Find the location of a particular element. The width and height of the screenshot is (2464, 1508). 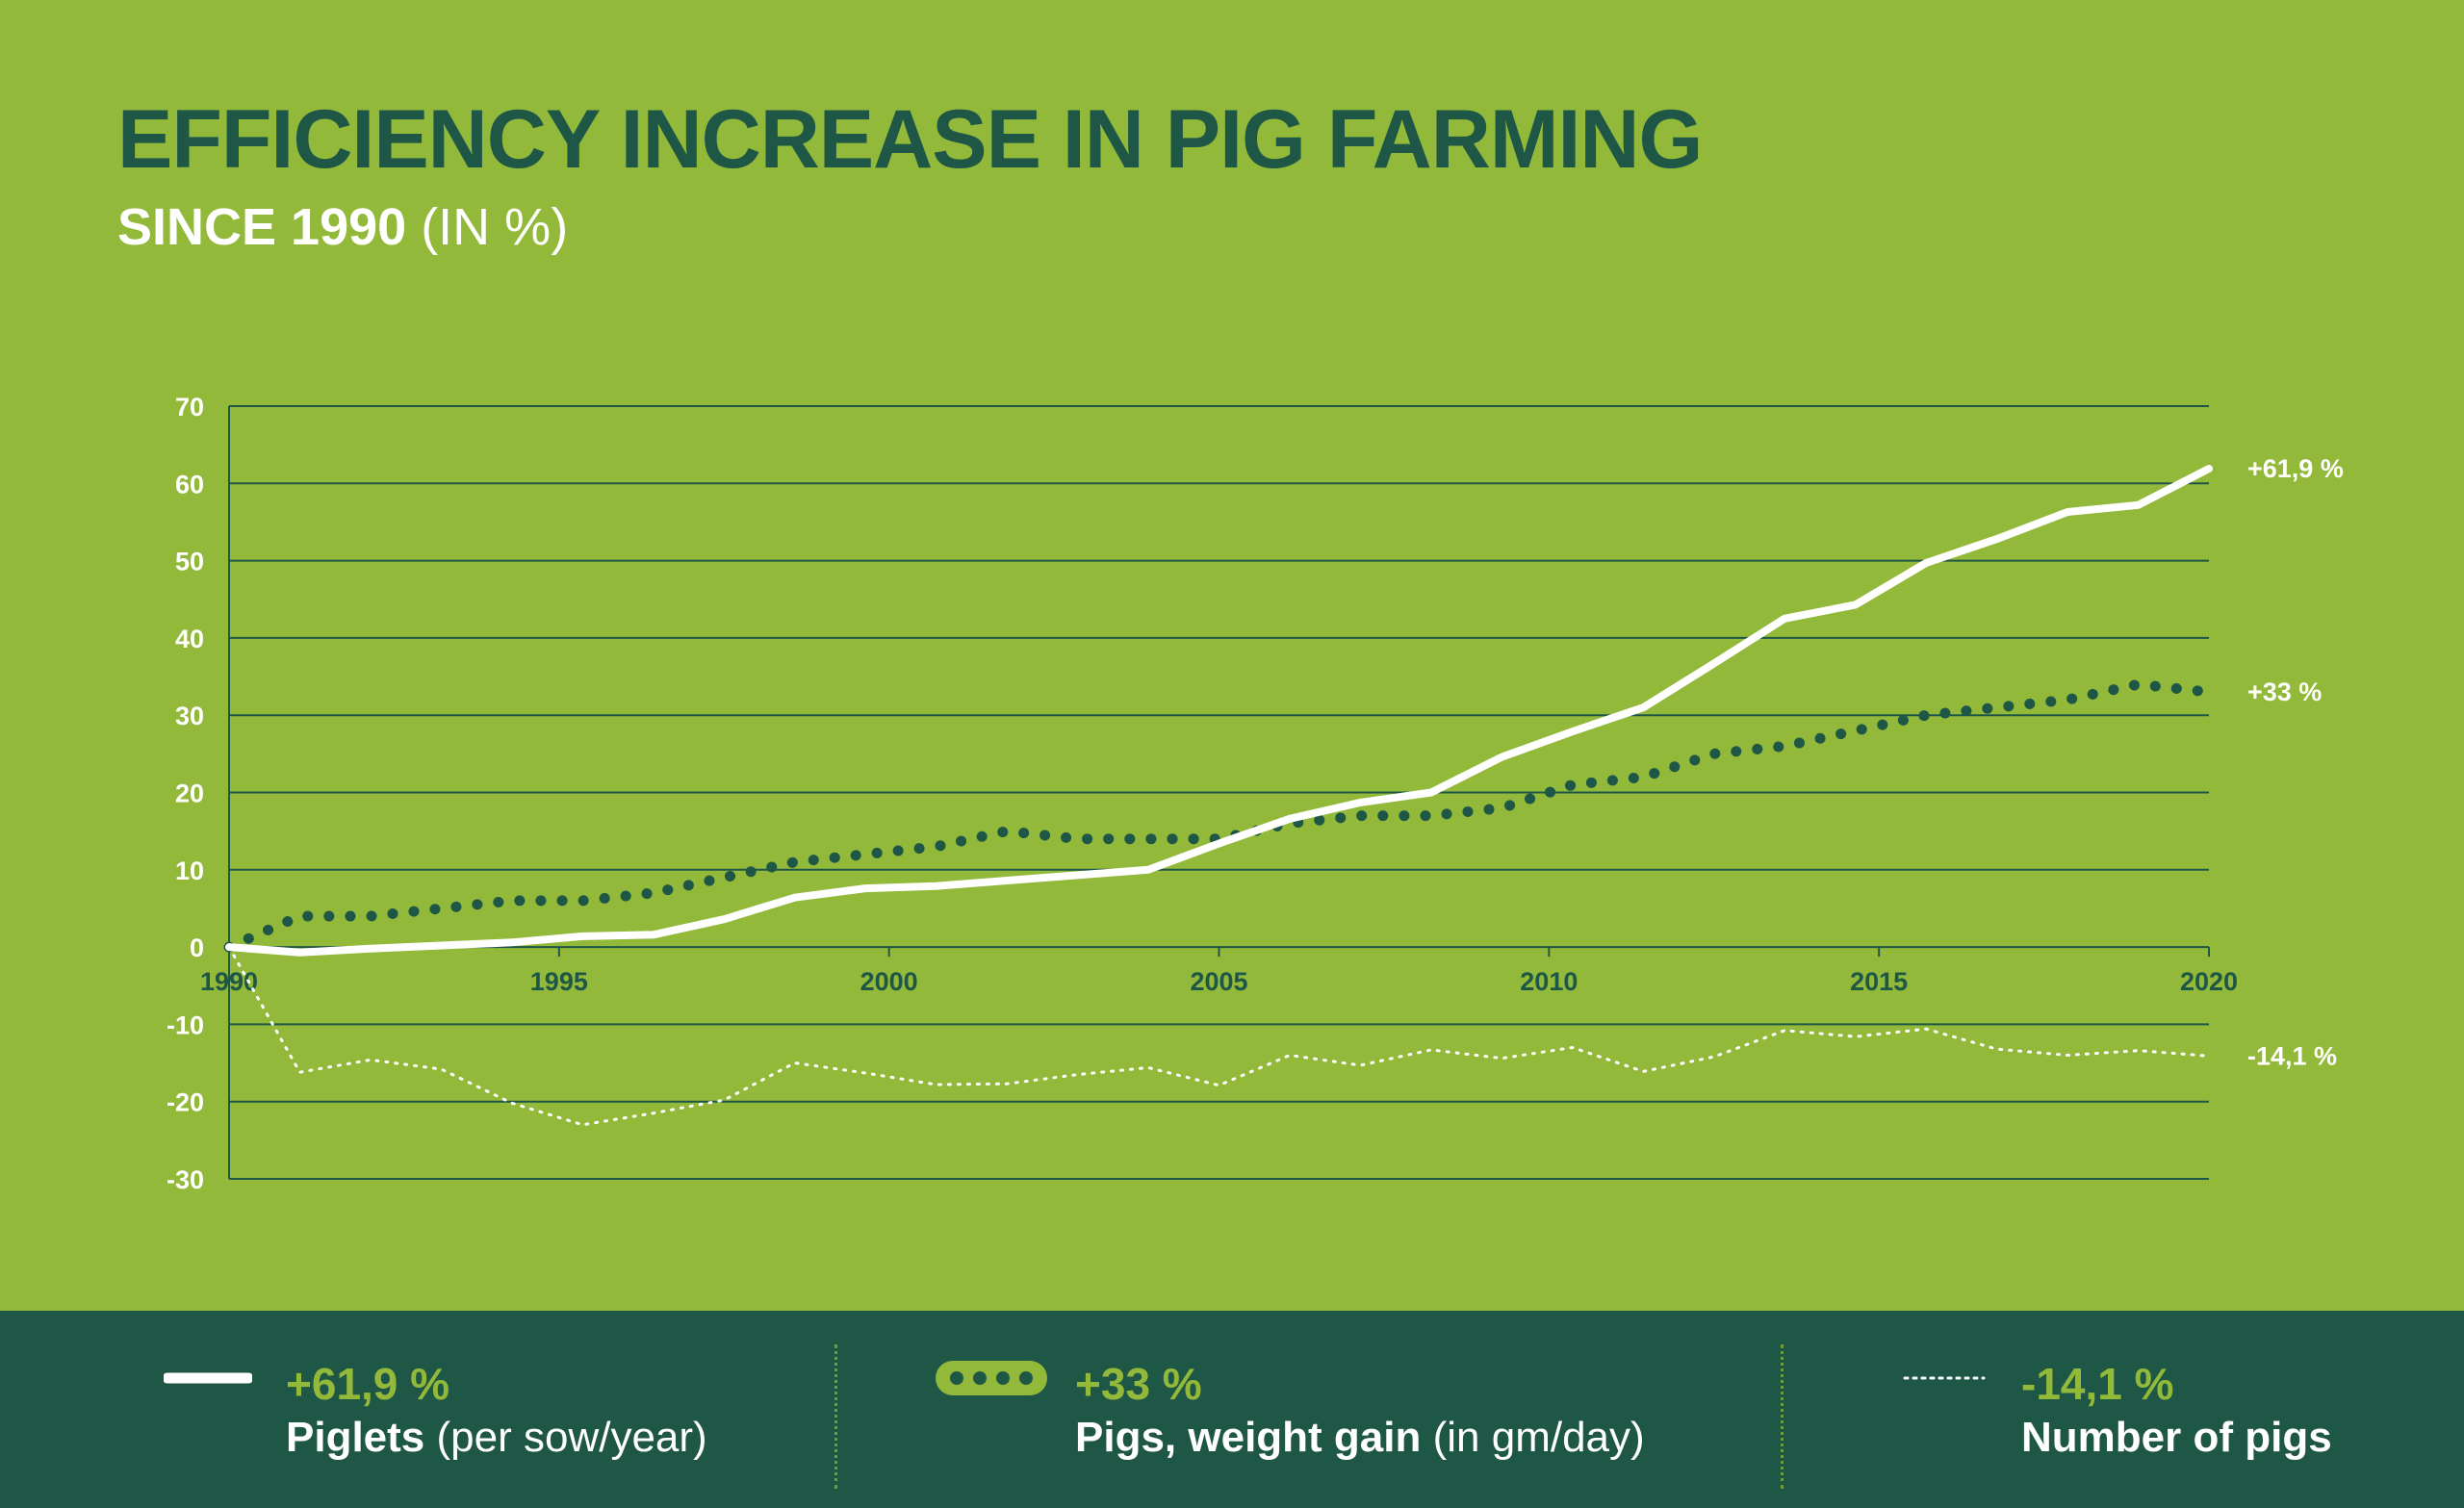

legend-value: +61,9 % is located at coordinates (368, 1384).